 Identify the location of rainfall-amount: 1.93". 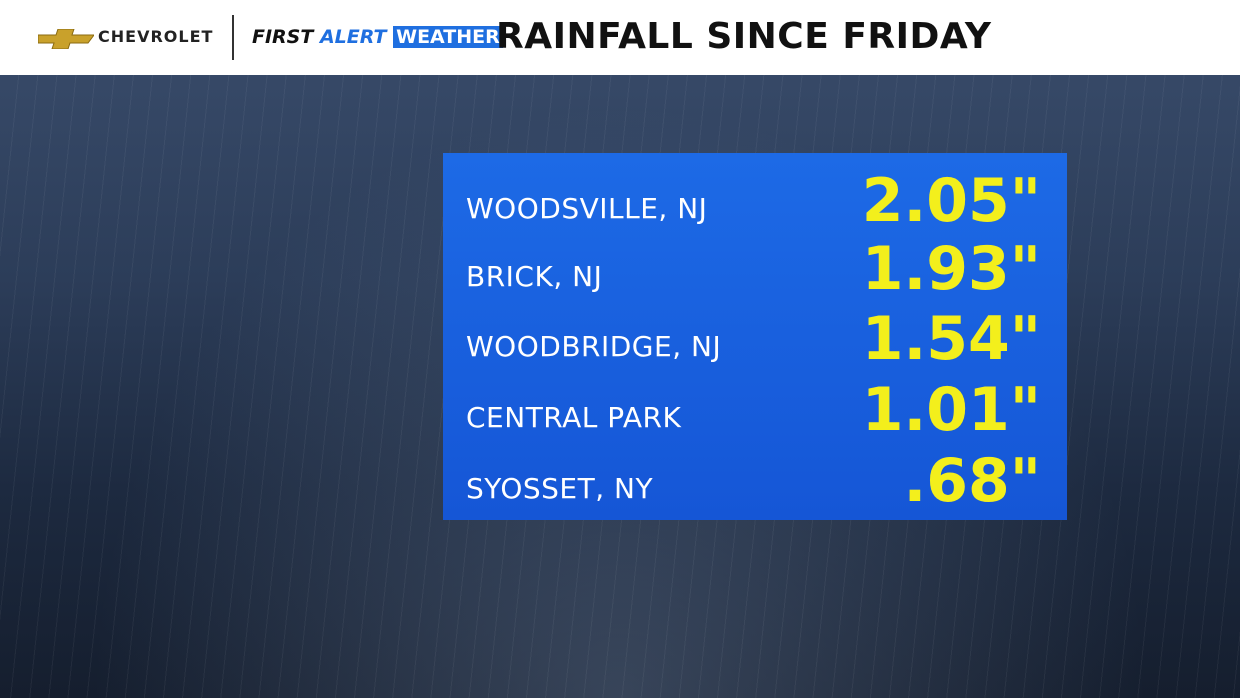
(951, 269).